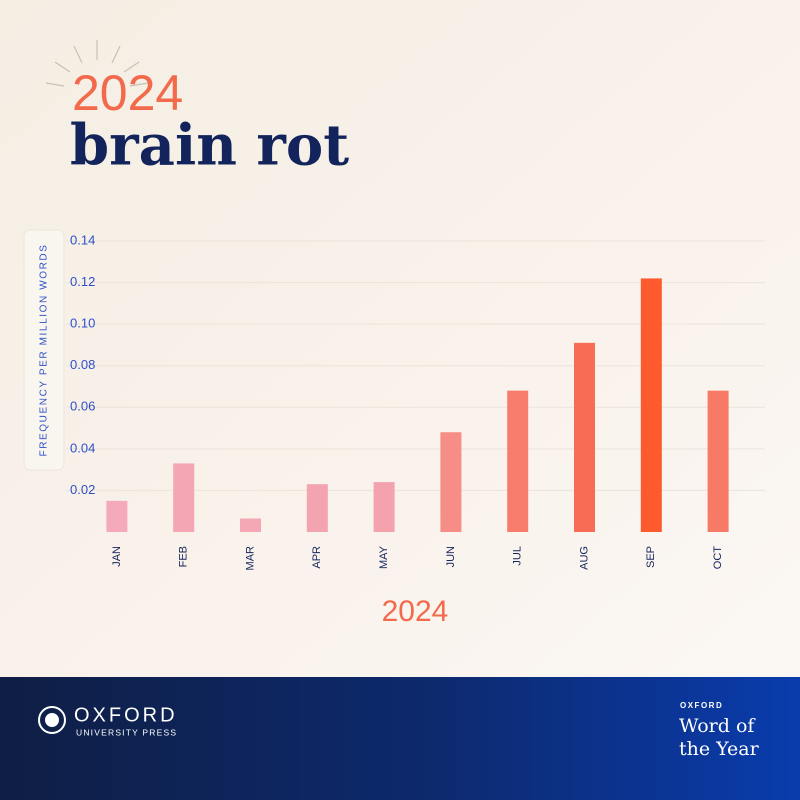 Image resolution: width=800 pixels, height=800 pixels. Describe the element at coordinates (82, 447) in the screenshot. I see `y-tick-label: 0.04` at that location.